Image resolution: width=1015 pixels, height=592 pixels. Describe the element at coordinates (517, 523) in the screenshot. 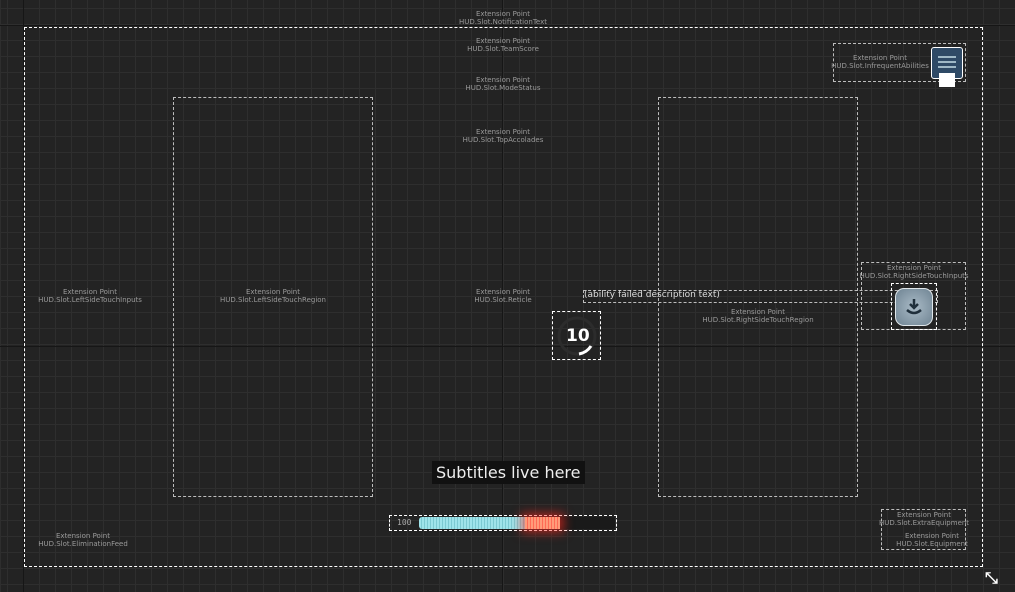

I see `health-bar-track` at that location.